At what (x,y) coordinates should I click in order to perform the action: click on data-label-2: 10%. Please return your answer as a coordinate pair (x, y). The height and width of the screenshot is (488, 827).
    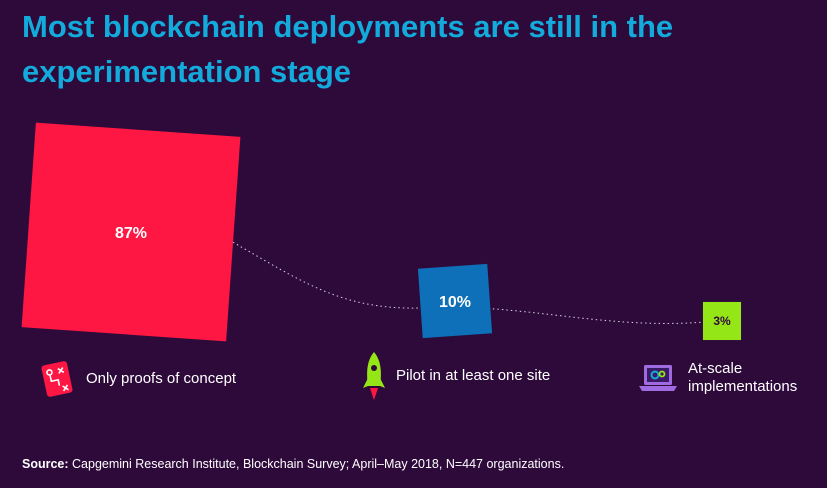
    Looking at the image, I should click on (455, 302).